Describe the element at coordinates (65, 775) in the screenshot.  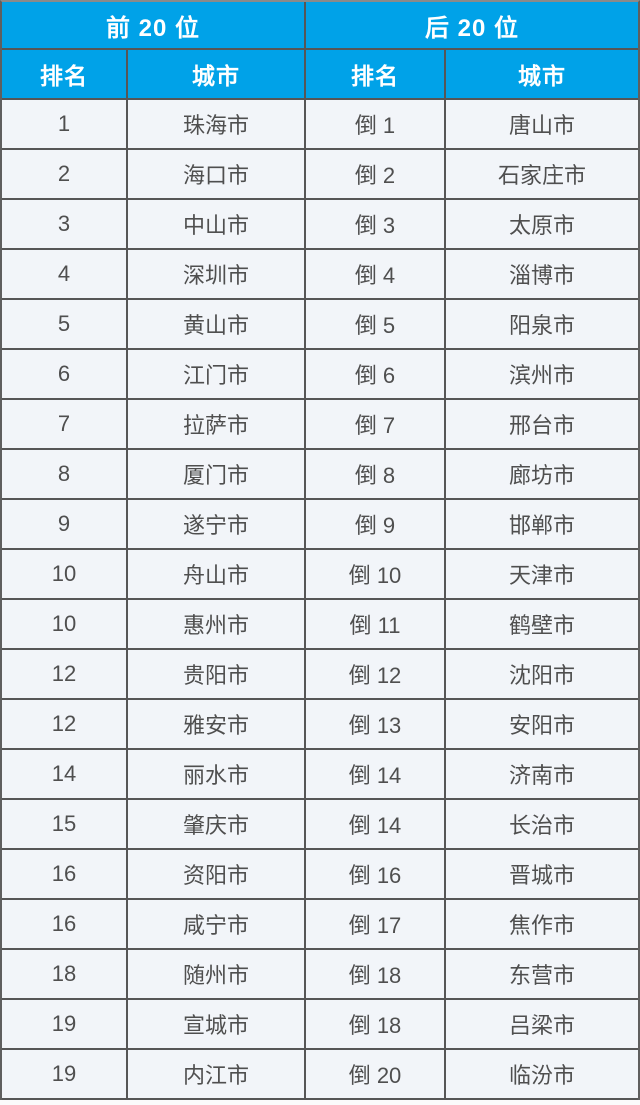
I see `rank-cell: 14` at that location.